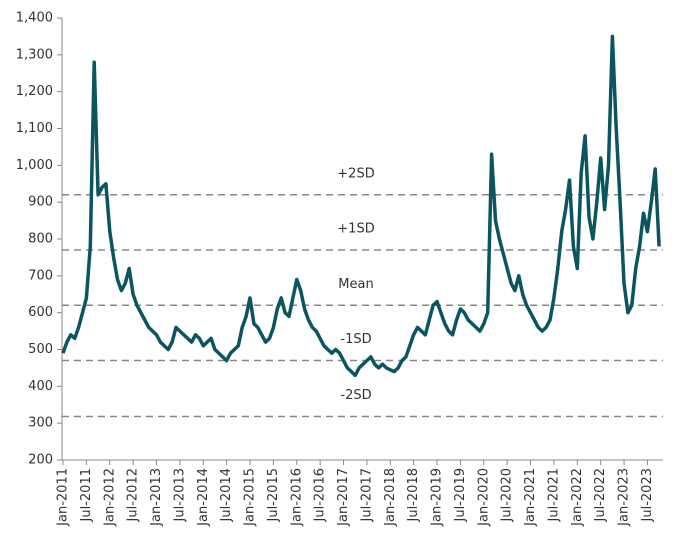  I want to click on x-tick-label: Jul-2017, so click(366, 495).